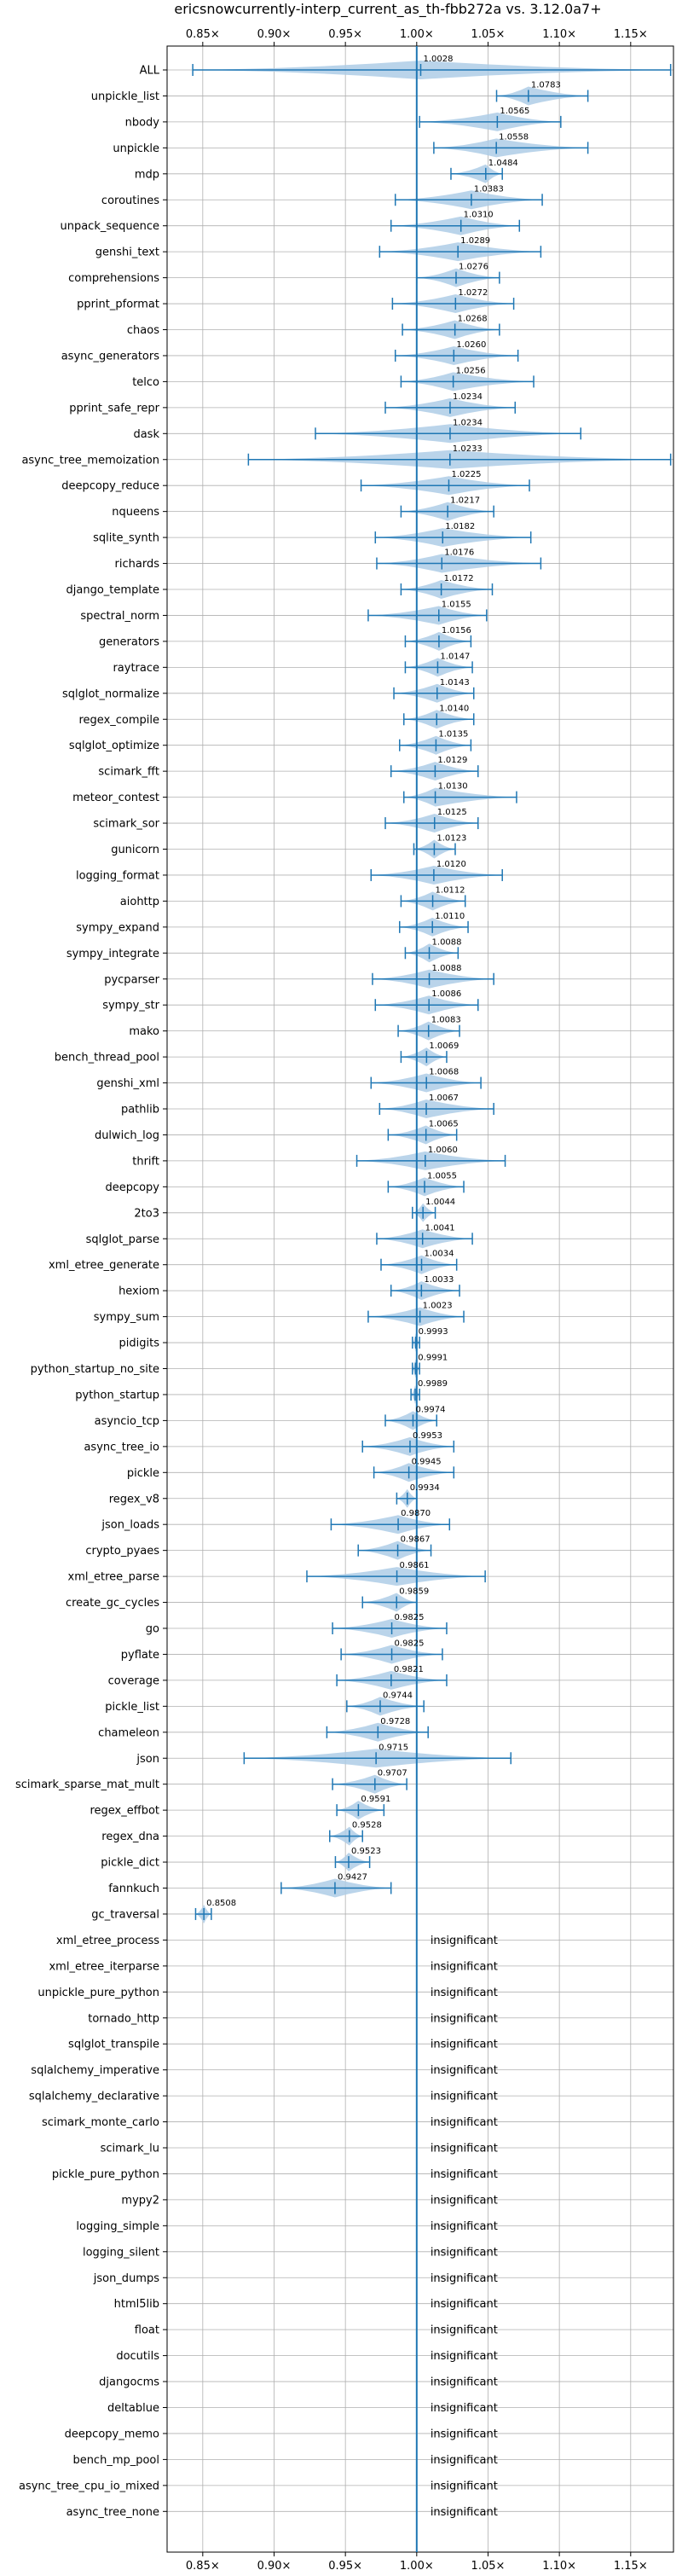  What do you see at coordinates (434, 1332) in the screenshot?
I see `value-label: 0.9993` at bounding box center [434, 1332].